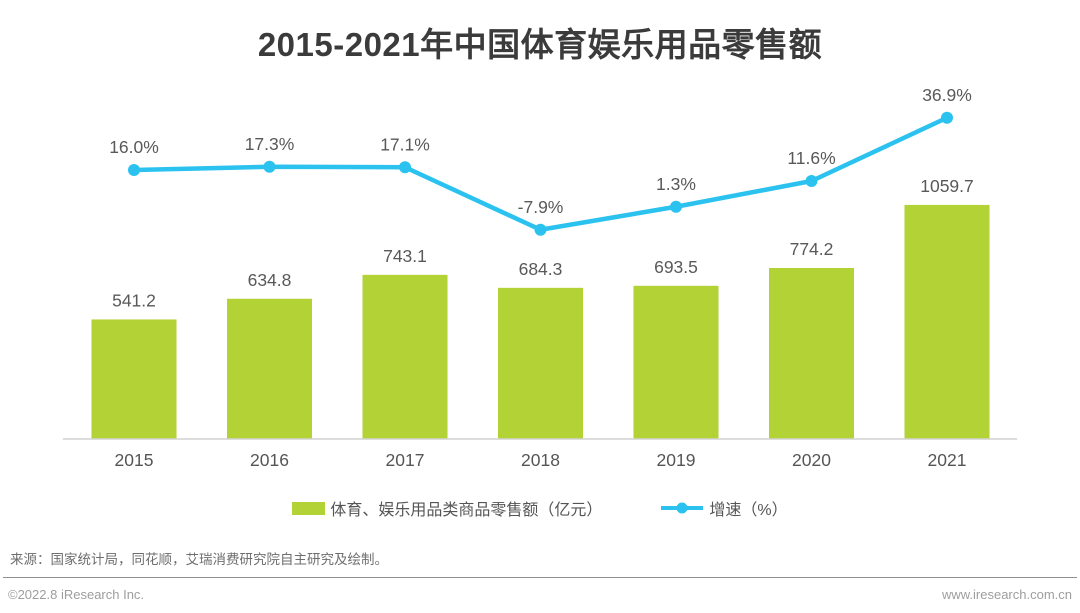 This screenshot has height=613, width=1080. What do you see at coordinates (947, 95) in the screenshot?
I see `line-value-label-2021: 36.9%` at bounding box center [947, 95].